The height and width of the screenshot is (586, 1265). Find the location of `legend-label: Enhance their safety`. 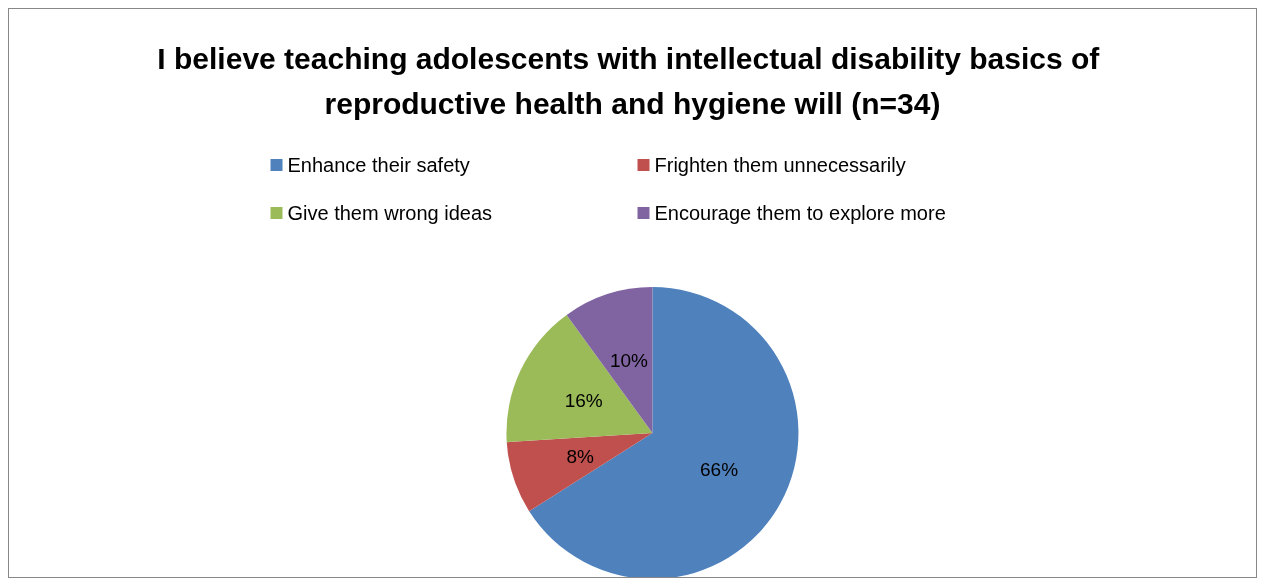

legend-label: Enhance their safety is located at coordinates (378, 165).